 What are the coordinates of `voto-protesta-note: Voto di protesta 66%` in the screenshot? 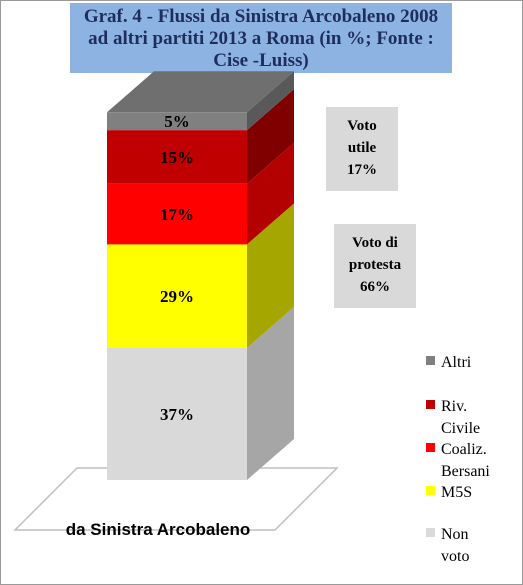 It's located at (375, 266).